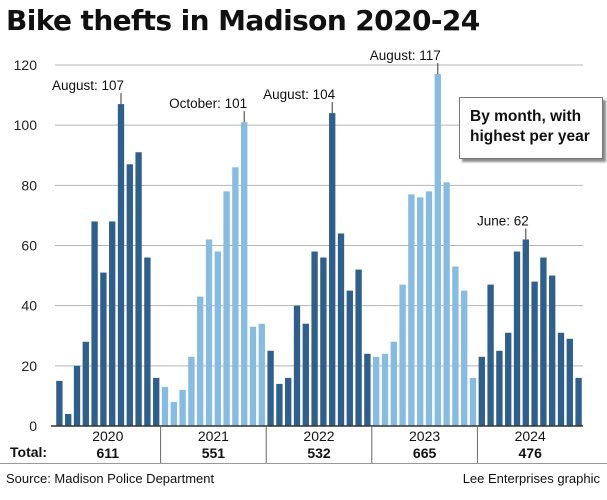  I want to click on chart-title: Bike thefts in Madison 2020-24, so click(243, 20).